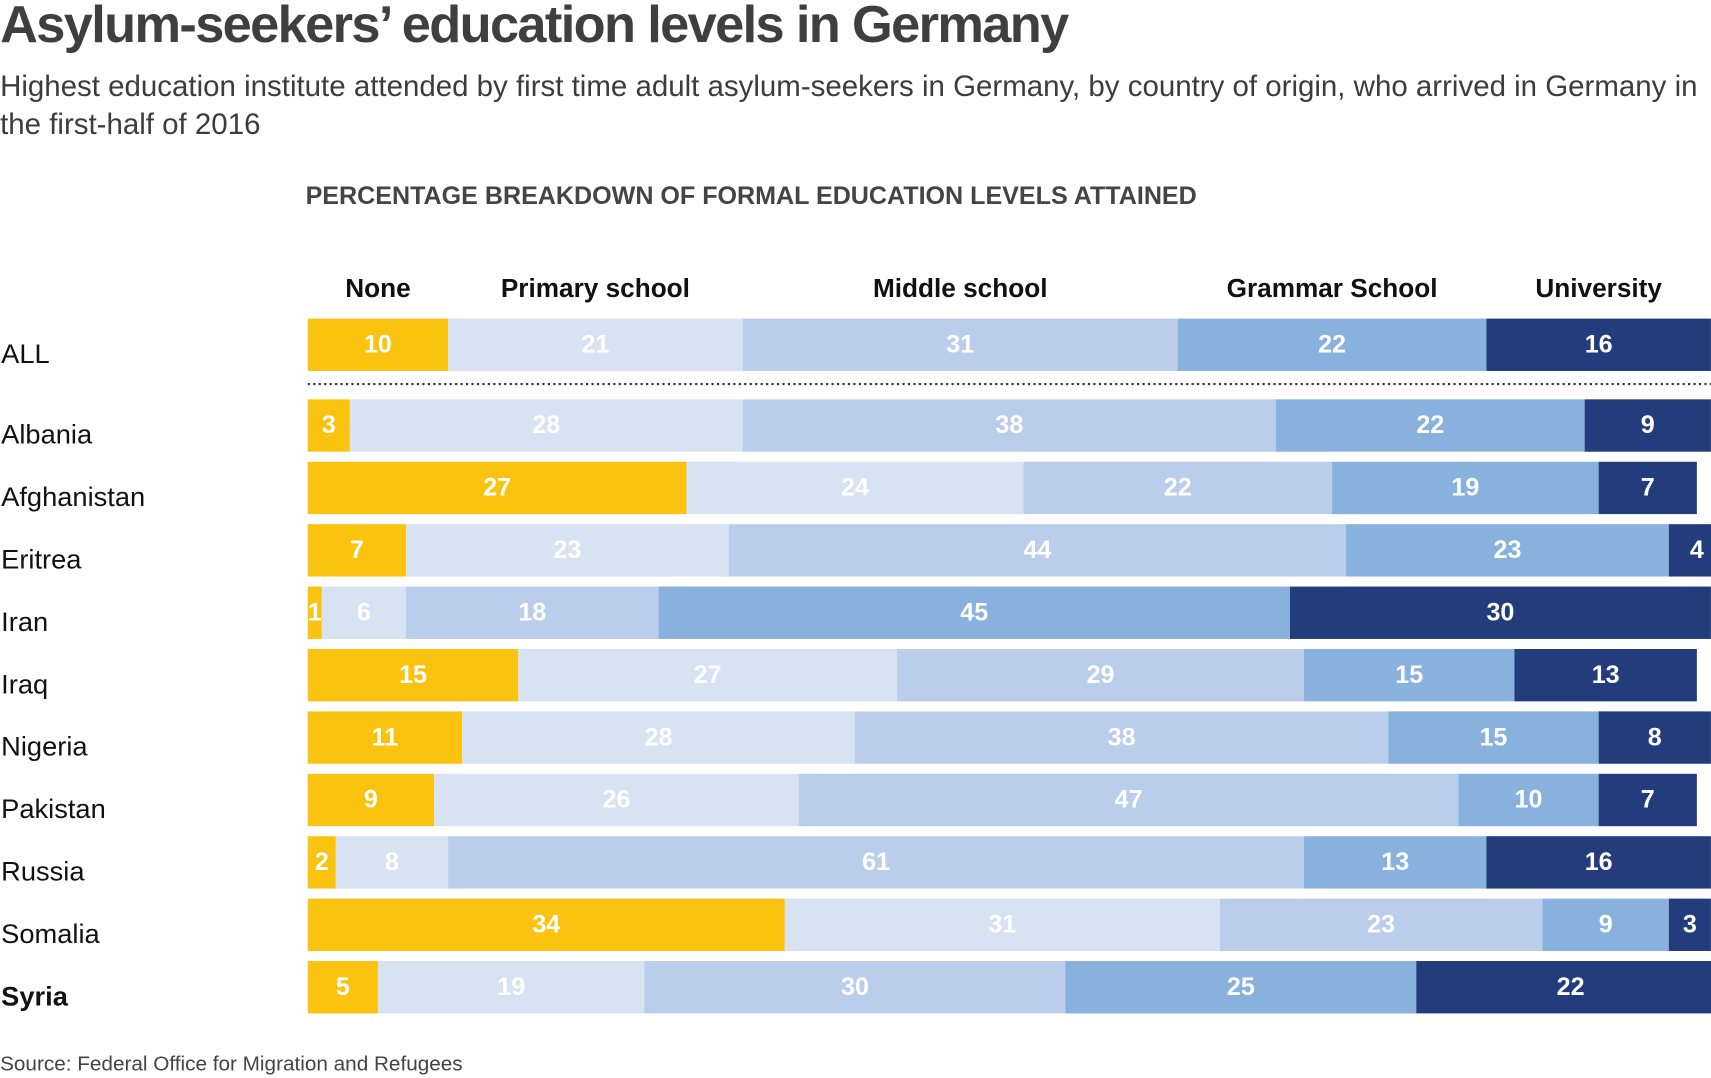  I want to click on value-label: 24, so click(855, 488).